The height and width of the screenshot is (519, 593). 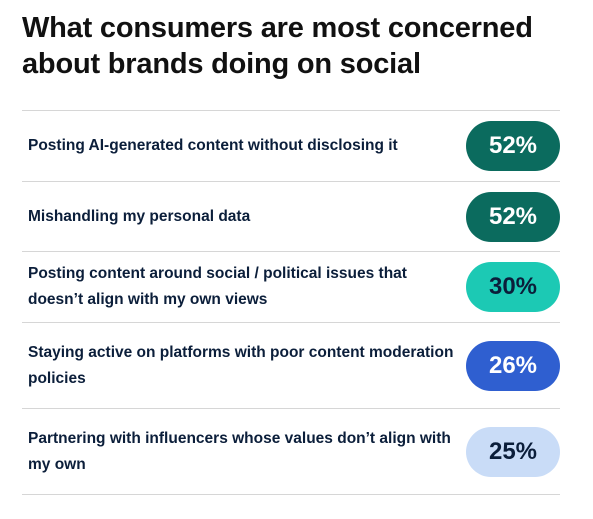 I want to click on percent-badge: 30%, so click(x=513, y=287).